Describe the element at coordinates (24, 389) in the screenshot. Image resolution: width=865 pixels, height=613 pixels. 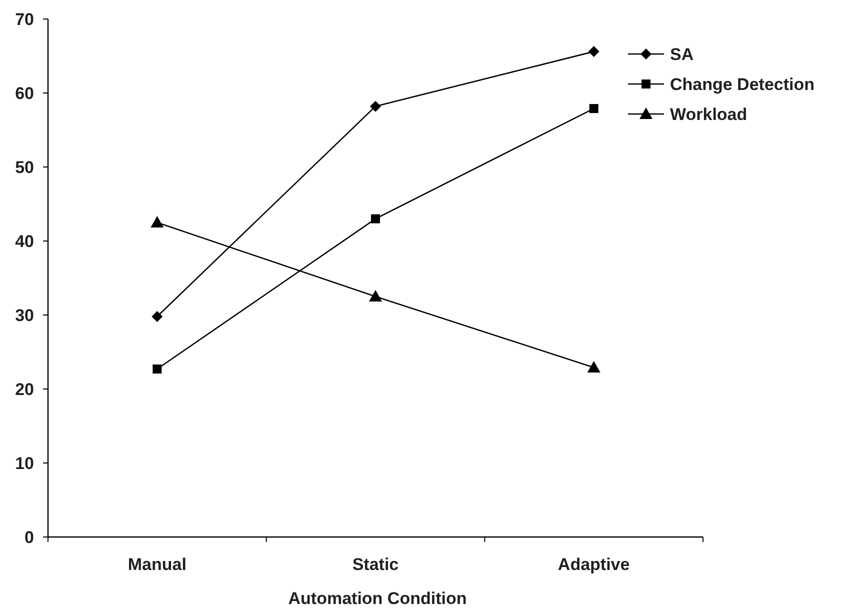
I see `y-tick-label: 20` at that location.